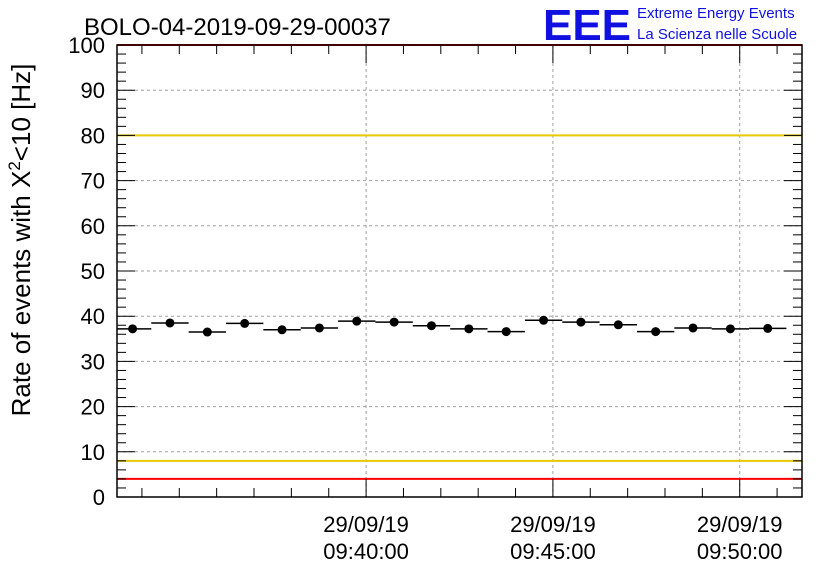 This screenshot has height=572, width=836. Describe the element at coordinates (93, 316) in the screenshot. I see `y-tick-label: 40` at that location.